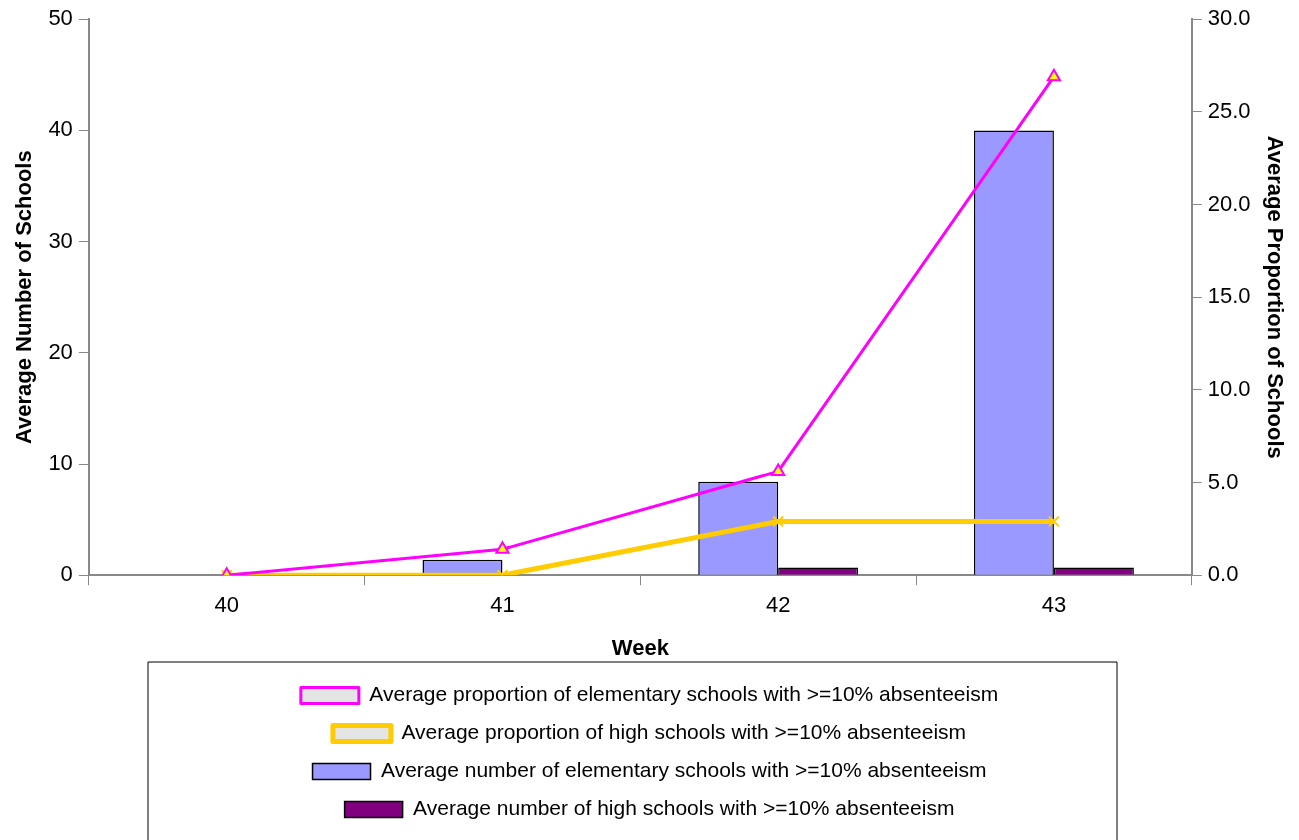 Image resolution: width=1299 pixels, height=840 pixels. What do you see at coordinates (1229, 203) in the screenshot?
I see `y2-tick-label: 20.0` at bounding box center [1229, 203].